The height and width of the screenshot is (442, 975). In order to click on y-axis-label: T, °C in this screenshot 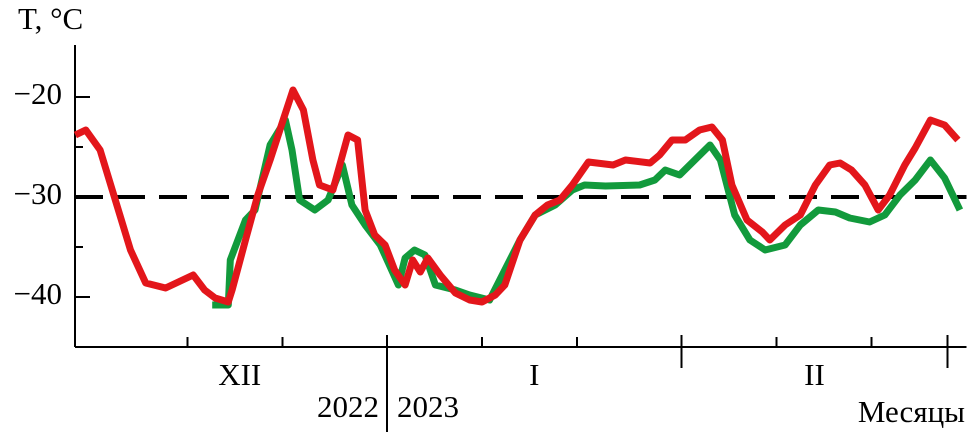, I will do `click(50, 18)`.